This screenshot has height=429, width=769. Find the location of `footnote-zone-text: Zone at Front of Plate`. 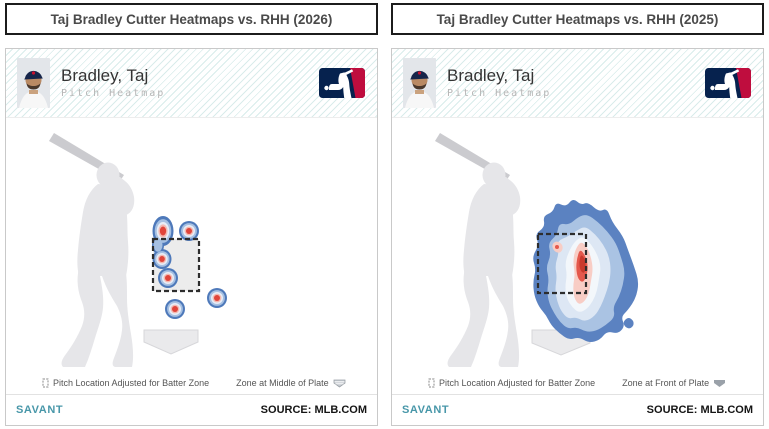

footnote-zone-text: Zone at Front of Plate is located at coordinates (666, 383).